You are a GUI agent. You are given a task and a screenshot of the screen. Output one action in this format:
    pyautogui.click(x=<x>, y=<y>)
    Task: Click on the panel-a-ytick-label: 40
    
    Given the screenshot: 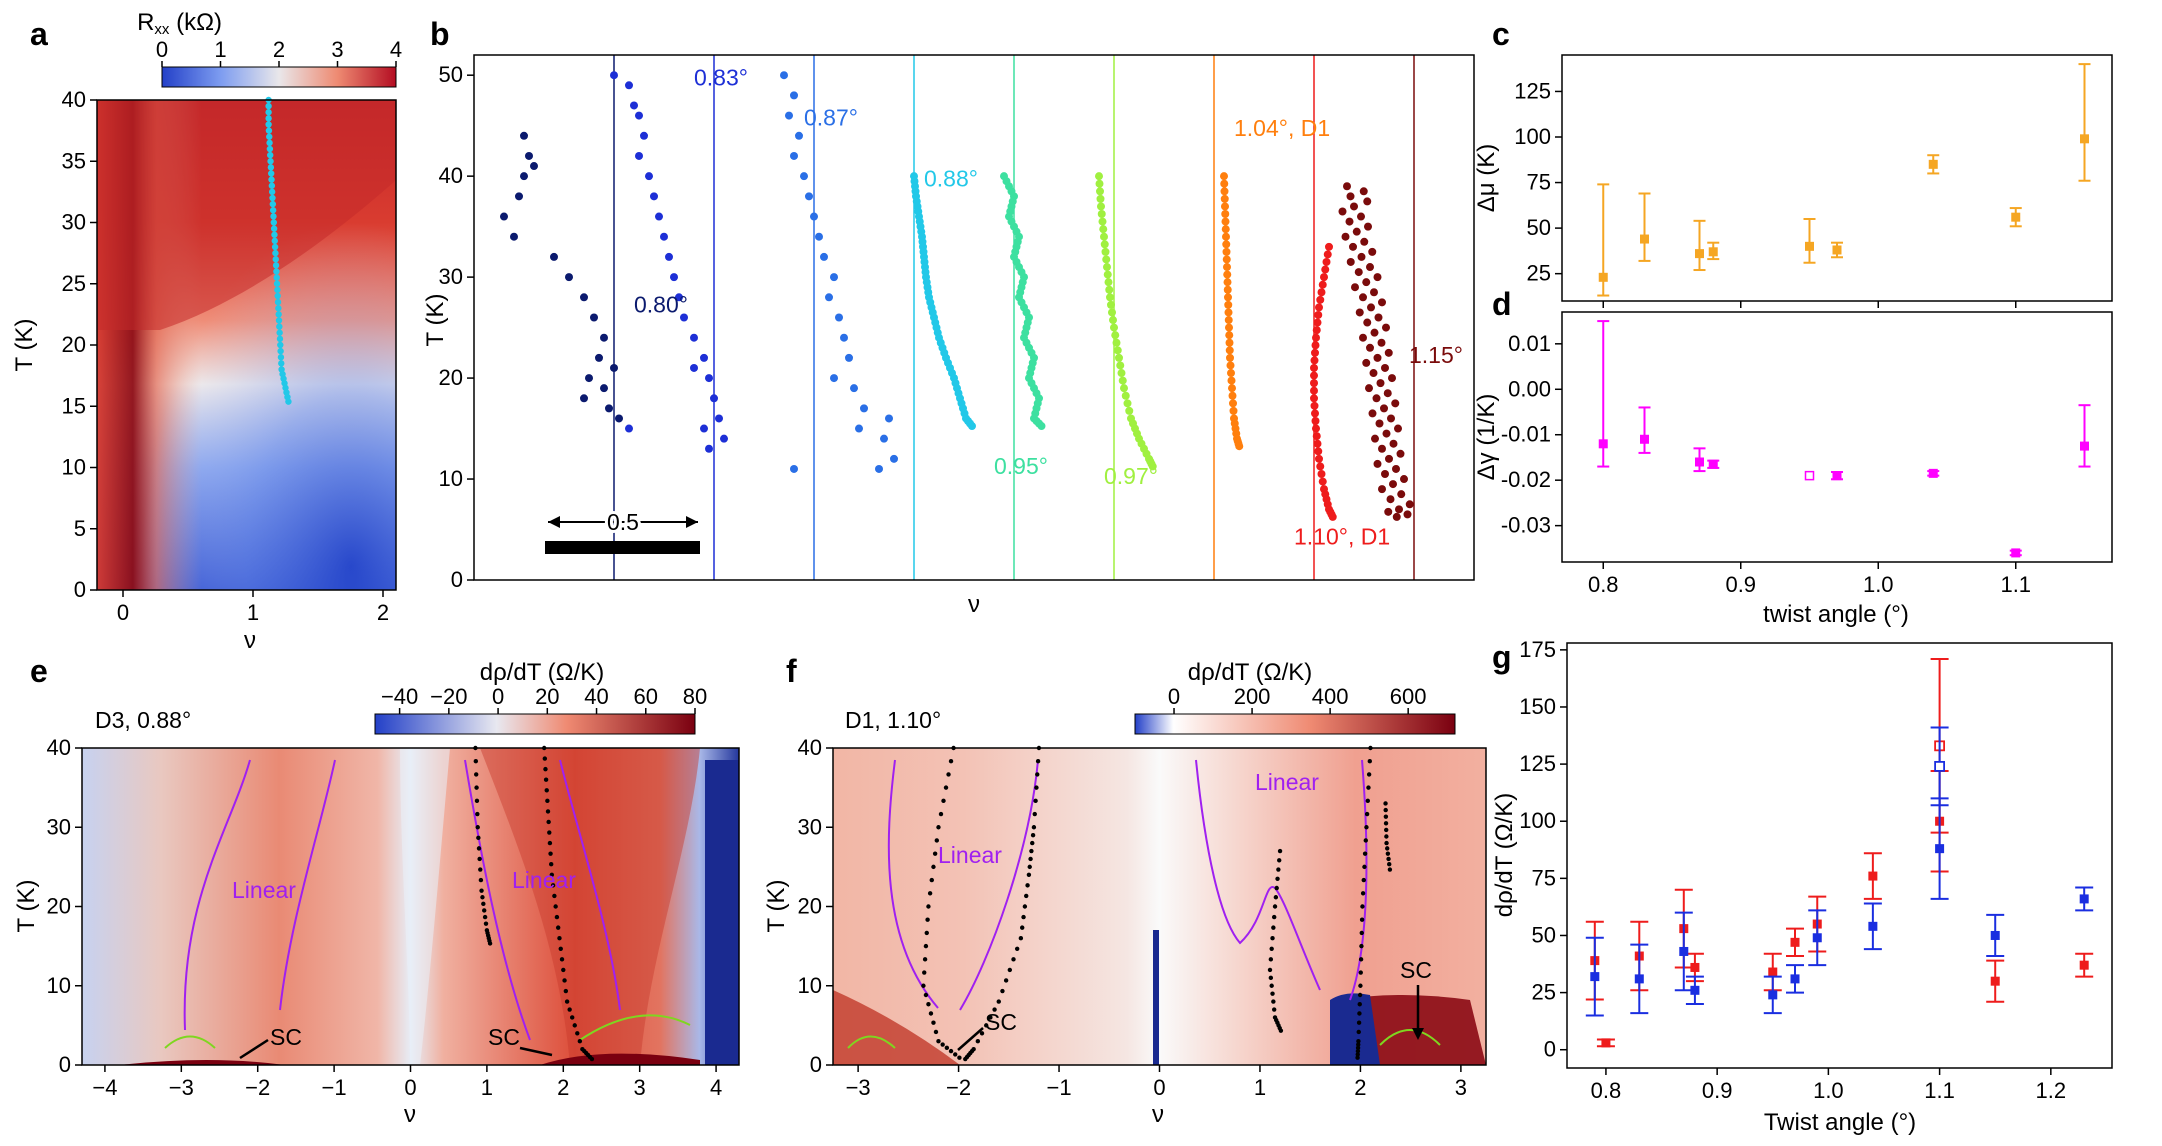 What is the action you would take?
    pyautogui.click(x=74, y=99)
    